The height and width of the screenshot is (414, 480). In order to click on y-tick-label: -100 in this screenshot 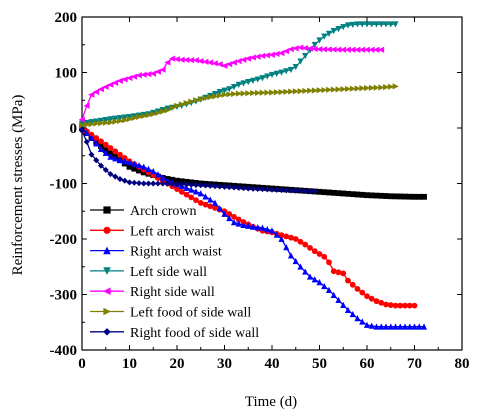, I will do `click(64, 185)`.